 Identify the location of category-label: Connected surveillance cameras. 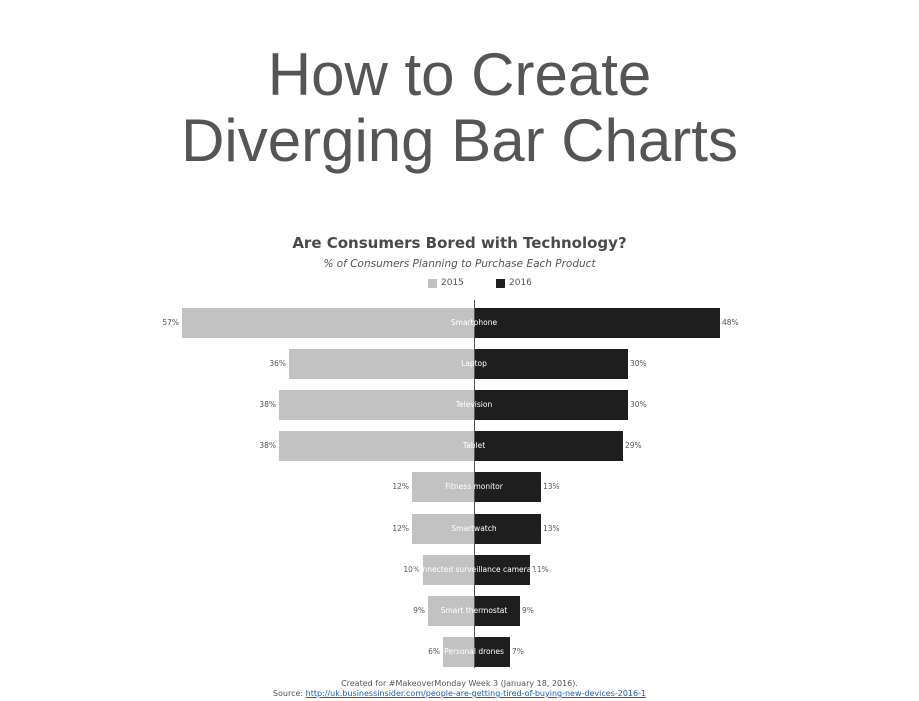
(474, 569).